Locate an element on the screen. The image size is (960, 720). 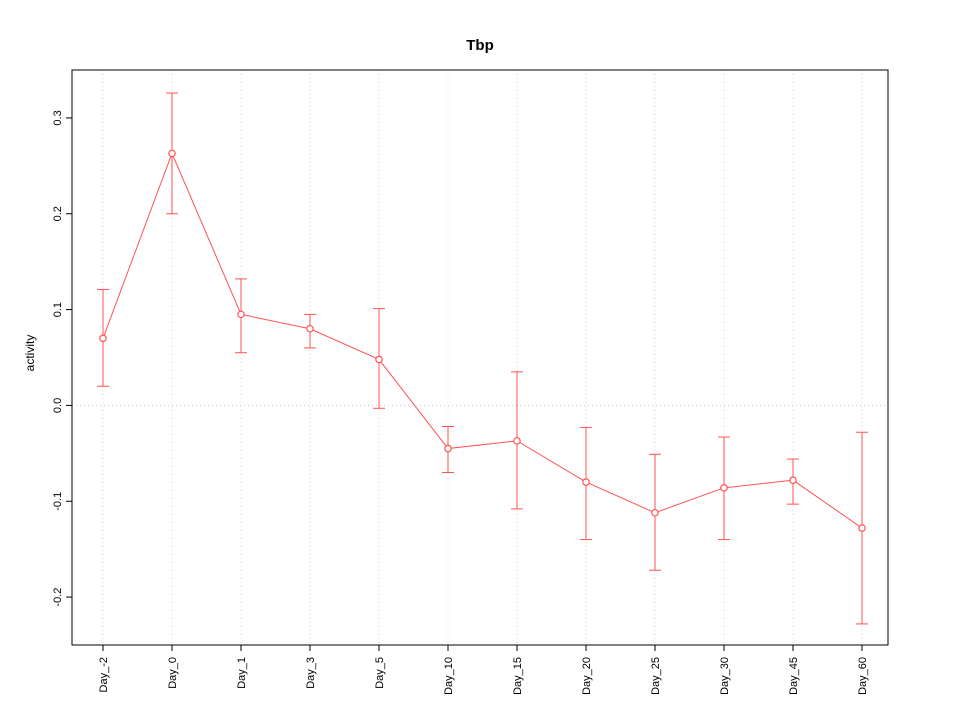
x-tick-label: Day_1 is located at coordinates (242, 673).